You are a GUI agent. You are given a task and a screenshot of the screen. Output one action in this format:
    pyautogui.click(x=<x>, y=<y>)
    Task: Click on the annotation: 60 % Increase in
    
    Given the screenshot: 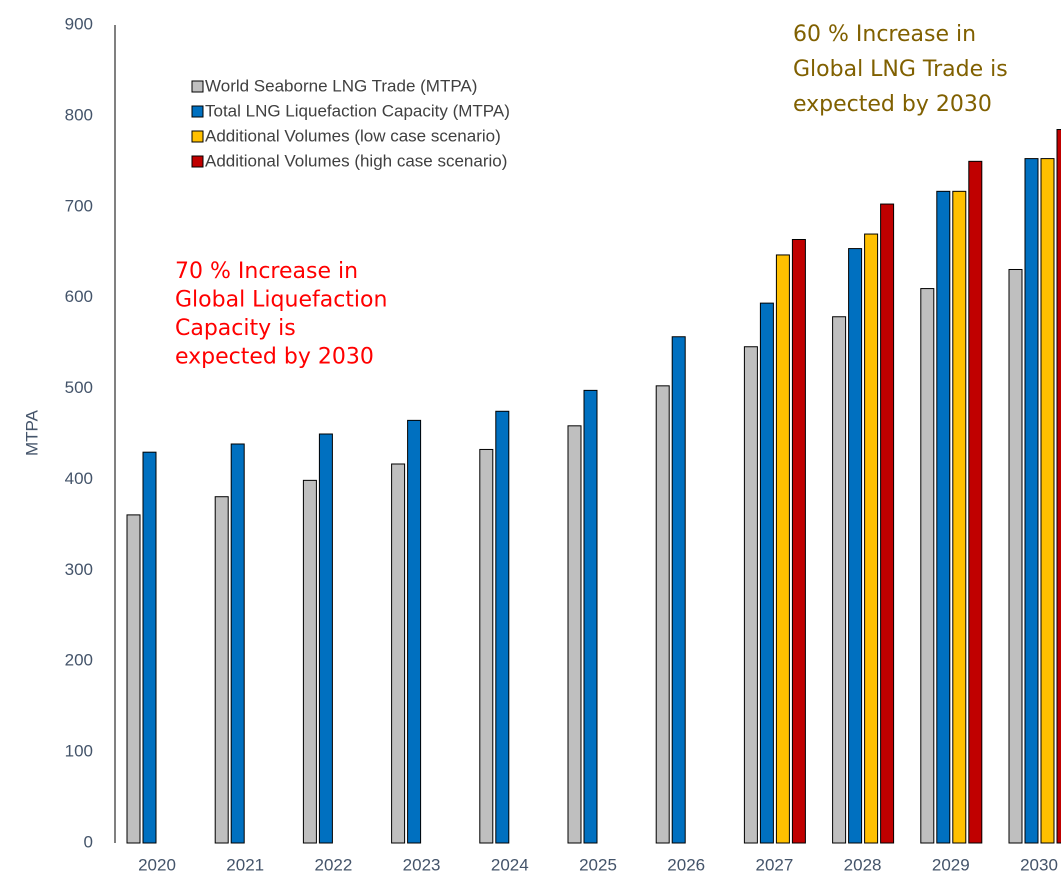 What is the action you would take?
    pyautogui.click(x=884, y=34)
    